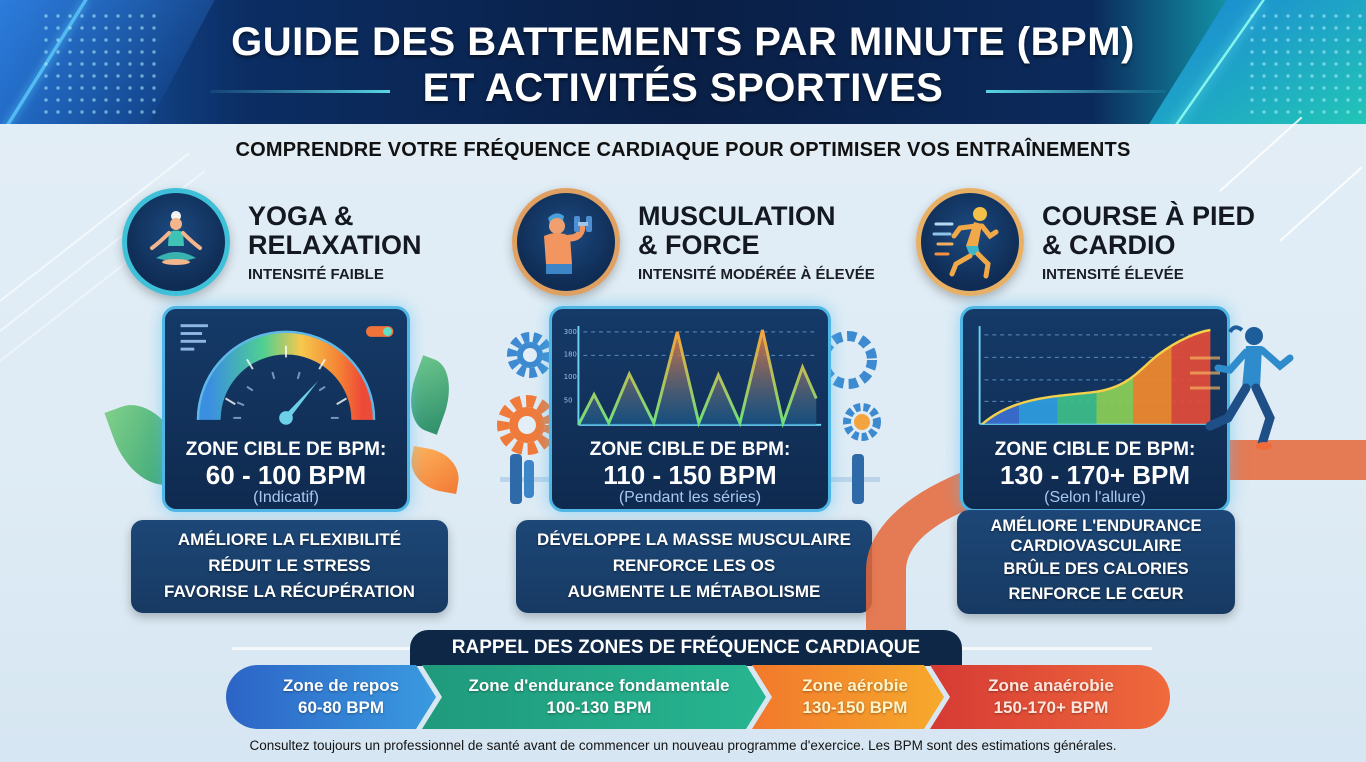 The image size is (1366, 762). What do you see at coordinates (316, 274) in the screenshot?
I see `activity-intensity: INTENSITÉ FAIBLE` at bounding box center [316, 274].